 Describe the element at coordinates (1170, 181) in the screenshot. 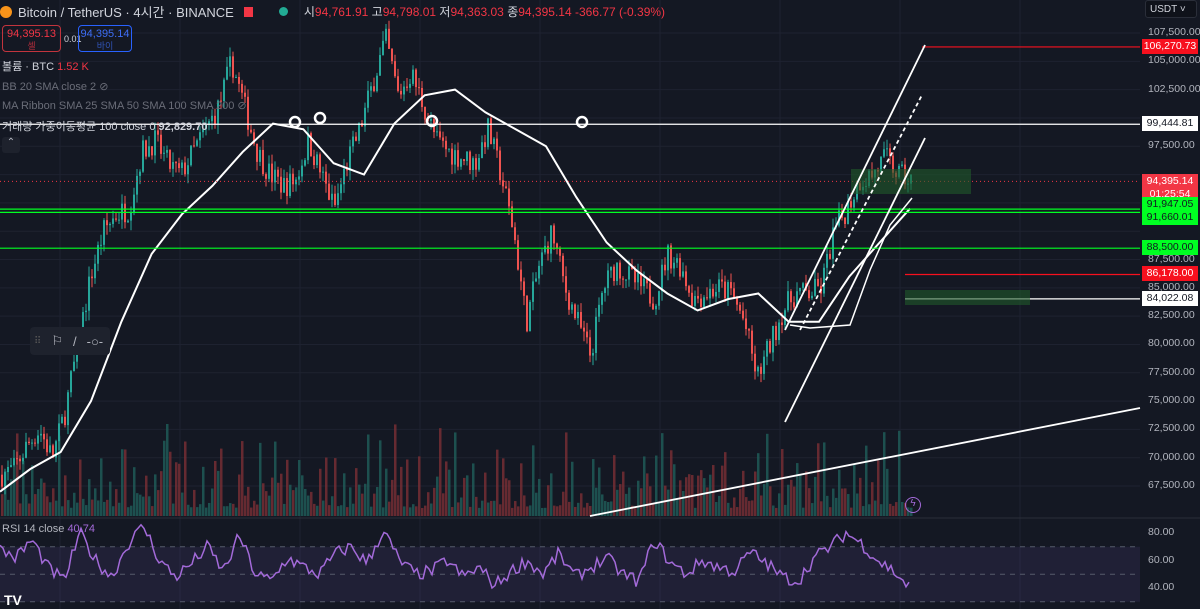

I see `price-tag-value: 94,395.14` at that location.